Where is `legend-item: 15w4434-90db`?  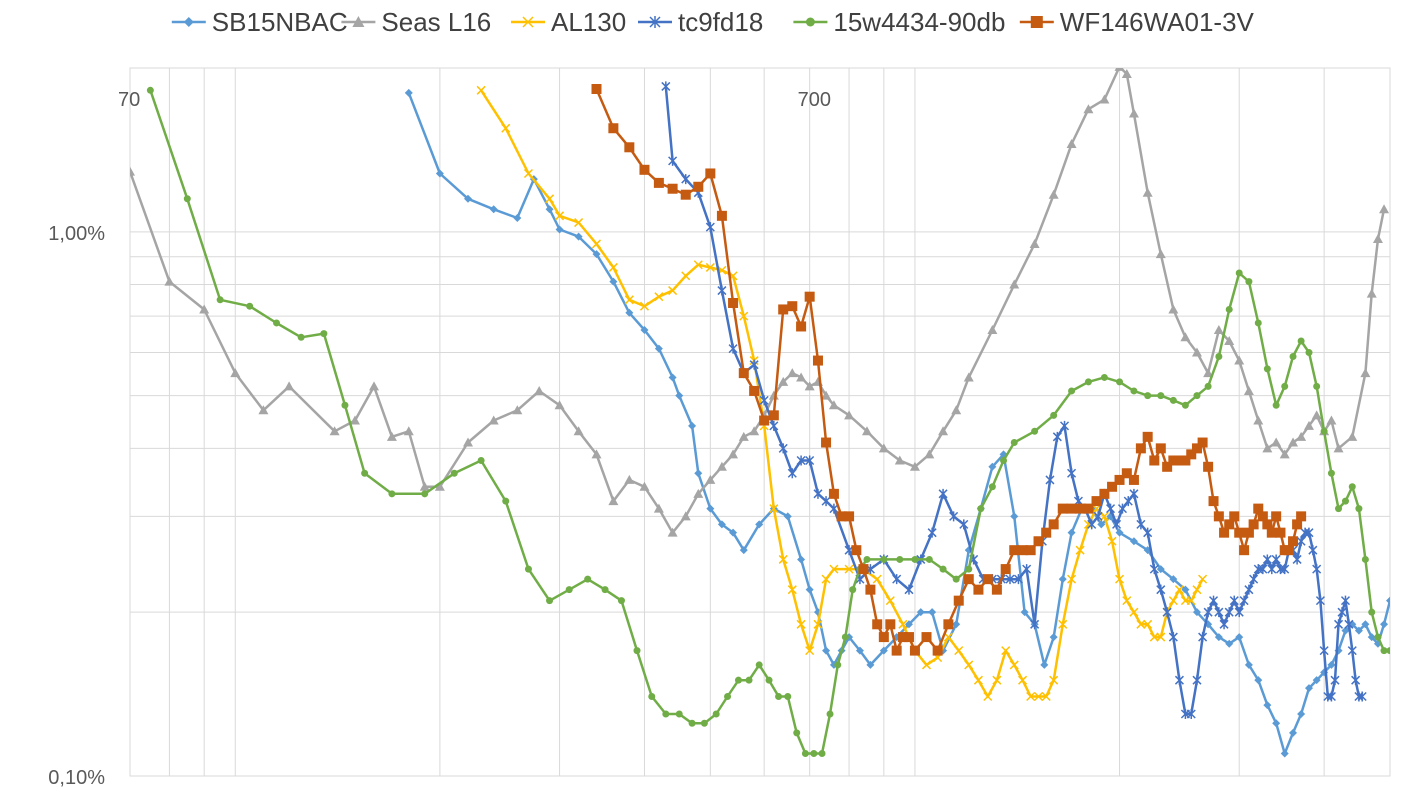
legend-item: 15w4434-90db is located at coordinates (899, 22).